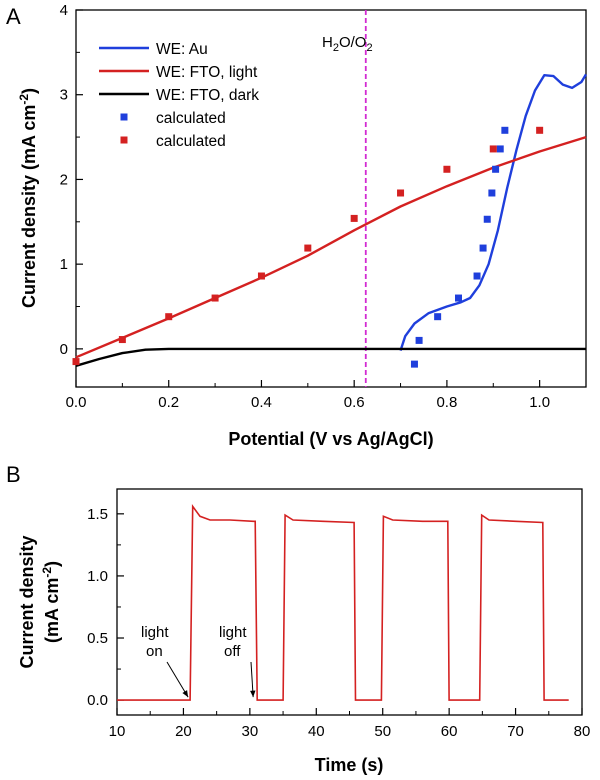  Describe the element at coordinates (232, 651) in the screenshot. I see `annotation-line2: off` at that location.